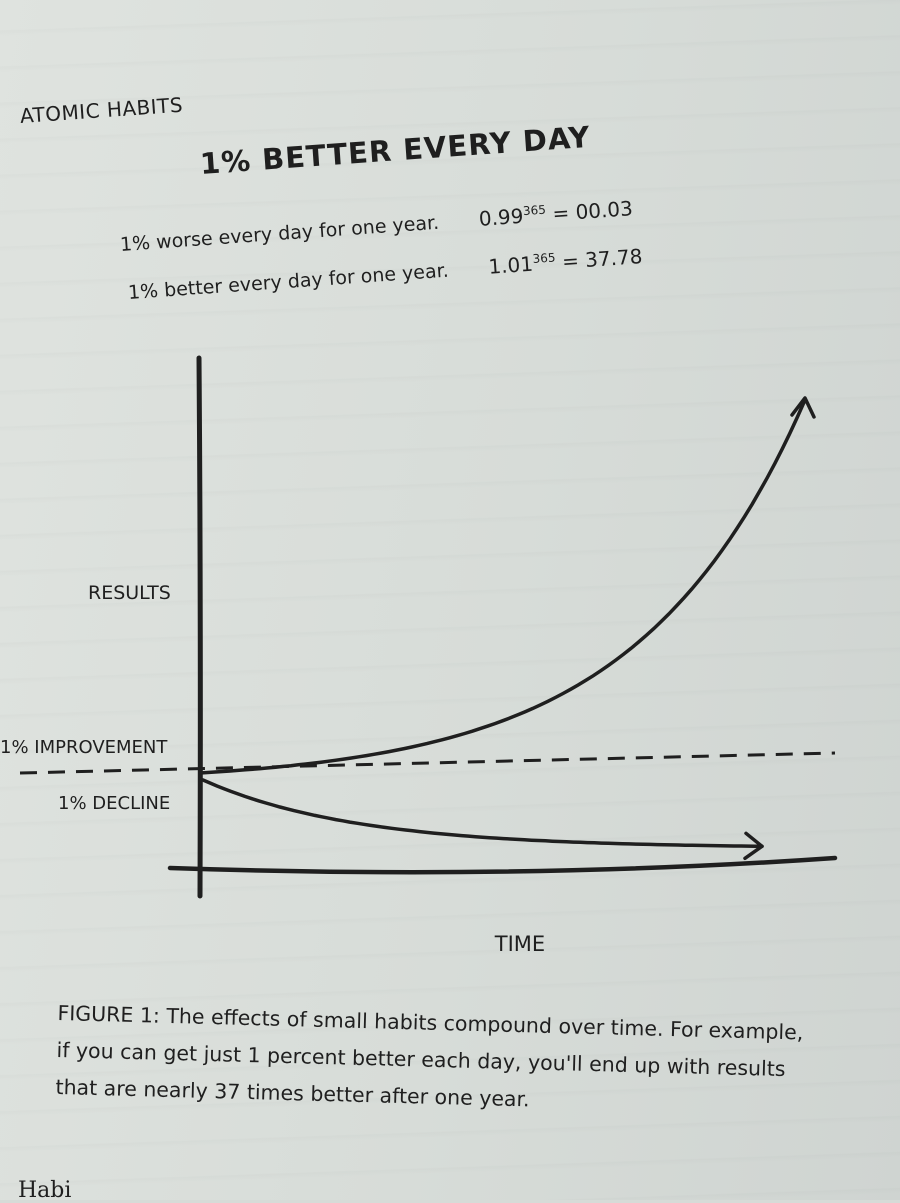 The width and height of the screenshot is (900, 1203). I want to click on x-axis-label: TIME, so click(519, 944).